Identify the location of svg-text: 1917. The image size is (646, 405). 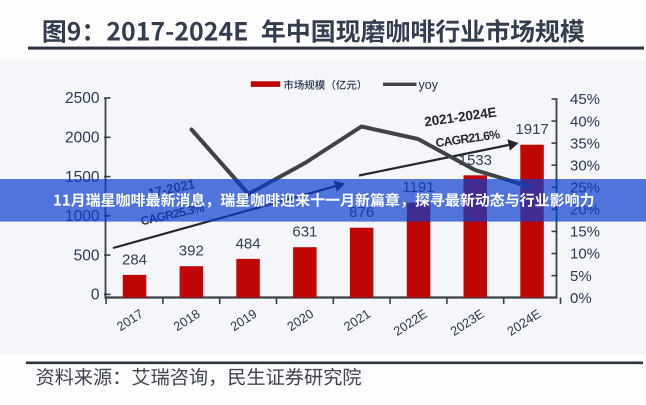
(531, 129).